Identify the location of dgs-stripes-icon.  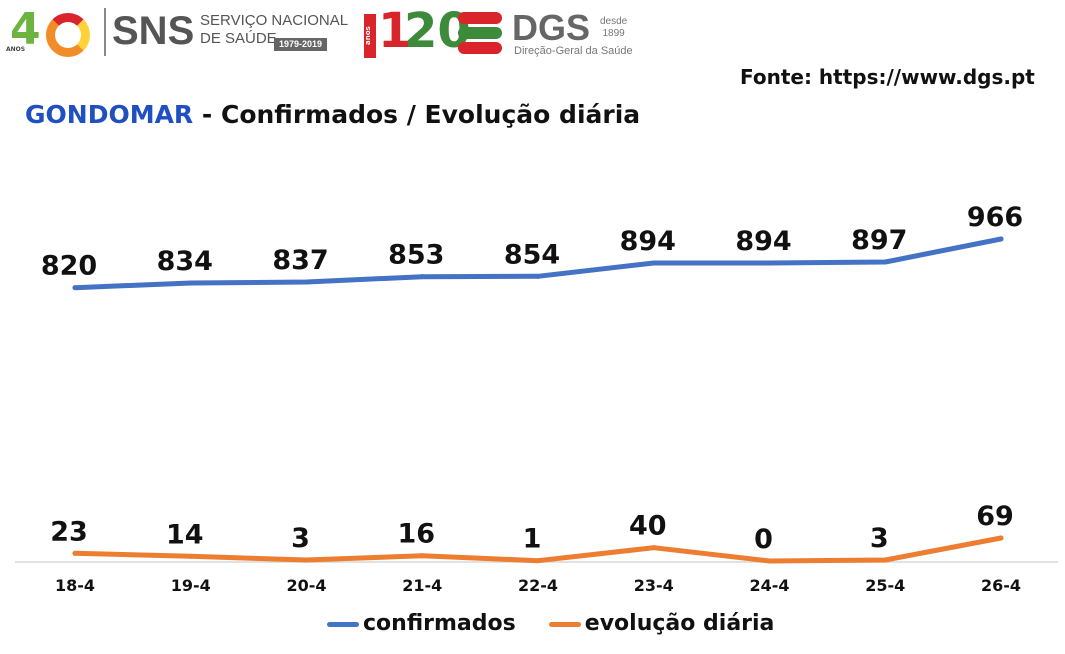
(480, 33).